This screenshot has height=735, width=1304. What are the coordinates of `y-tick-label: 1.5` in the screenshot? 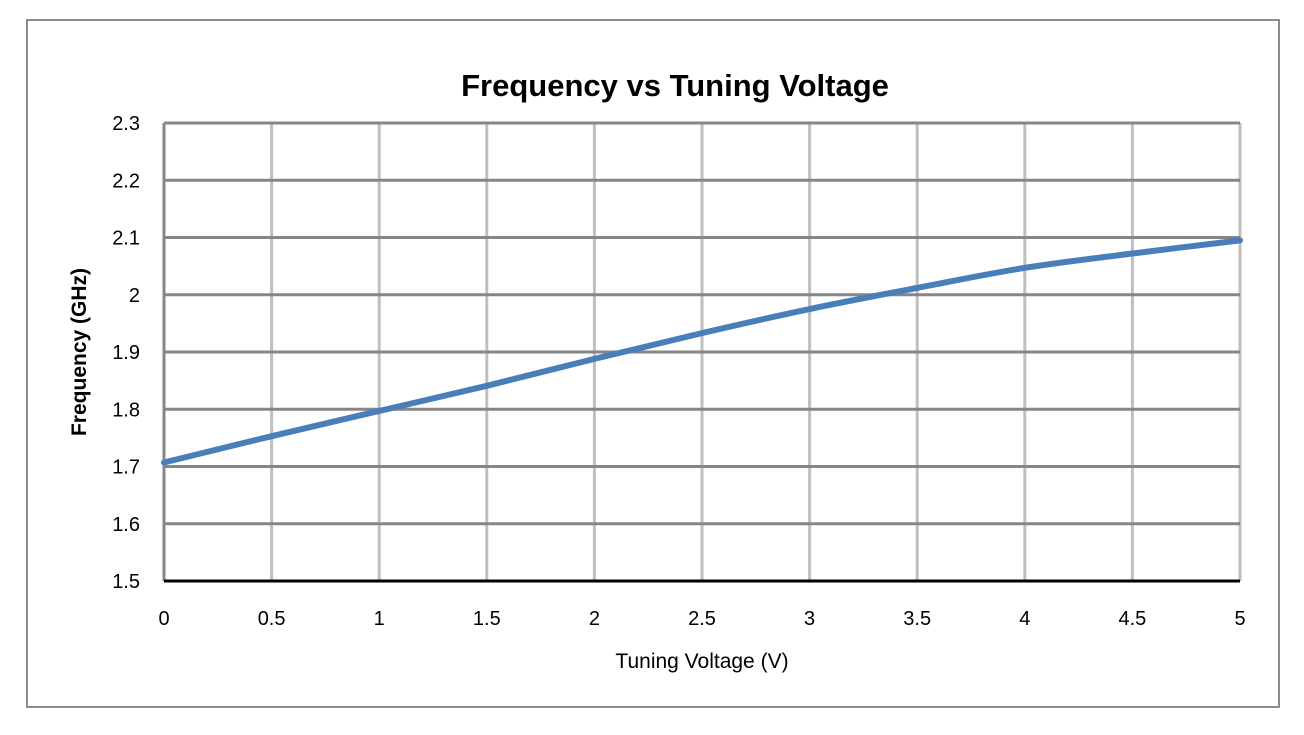 It's located at (126, 582).